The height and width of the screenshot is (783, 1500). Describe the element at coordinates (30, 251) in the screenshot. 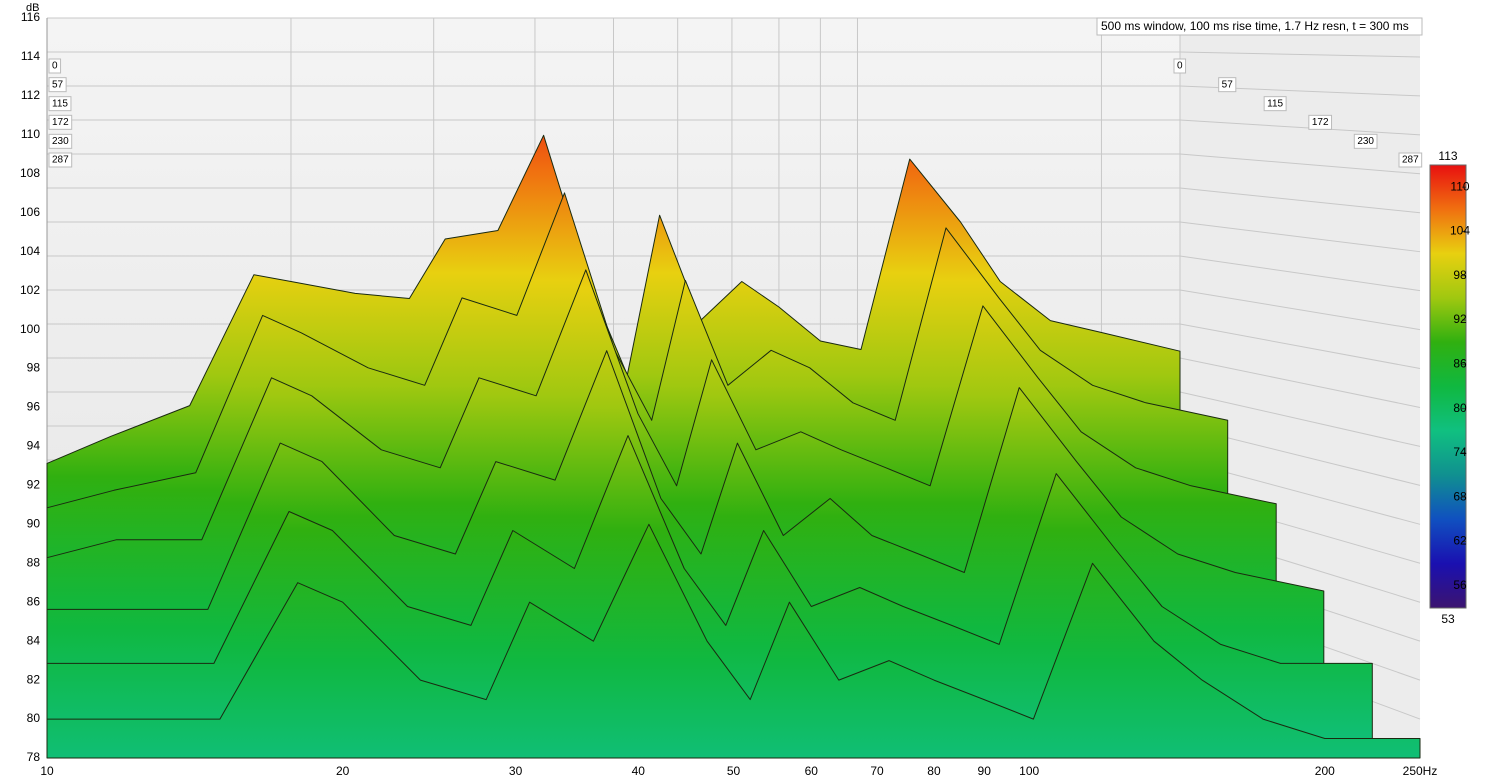

I see `y-tick-label: 104` at that location.